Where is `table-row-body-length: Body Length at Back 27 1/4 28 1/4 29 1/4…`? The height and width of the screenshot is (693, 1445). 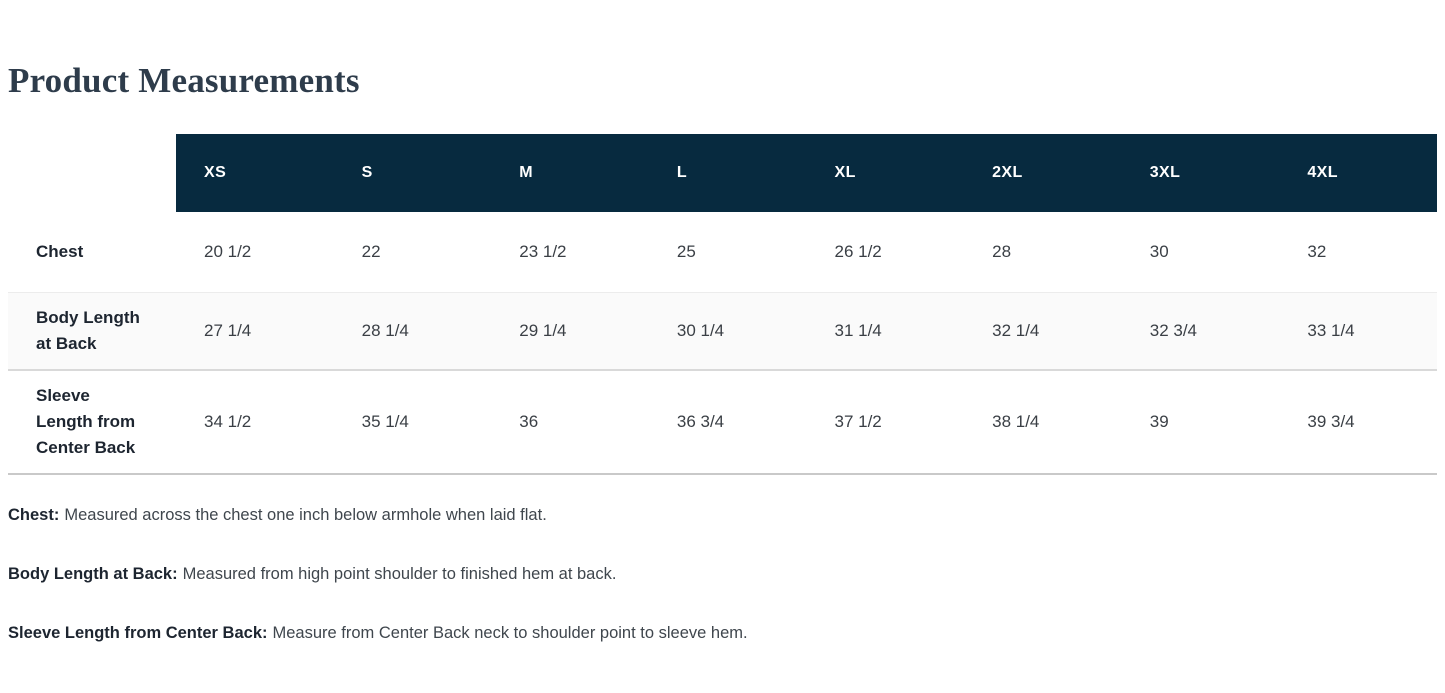 table-row-body-length: Body Length at Back 27 1/4 28 1/4 29 1/4… is located at coordinates (722, 331).